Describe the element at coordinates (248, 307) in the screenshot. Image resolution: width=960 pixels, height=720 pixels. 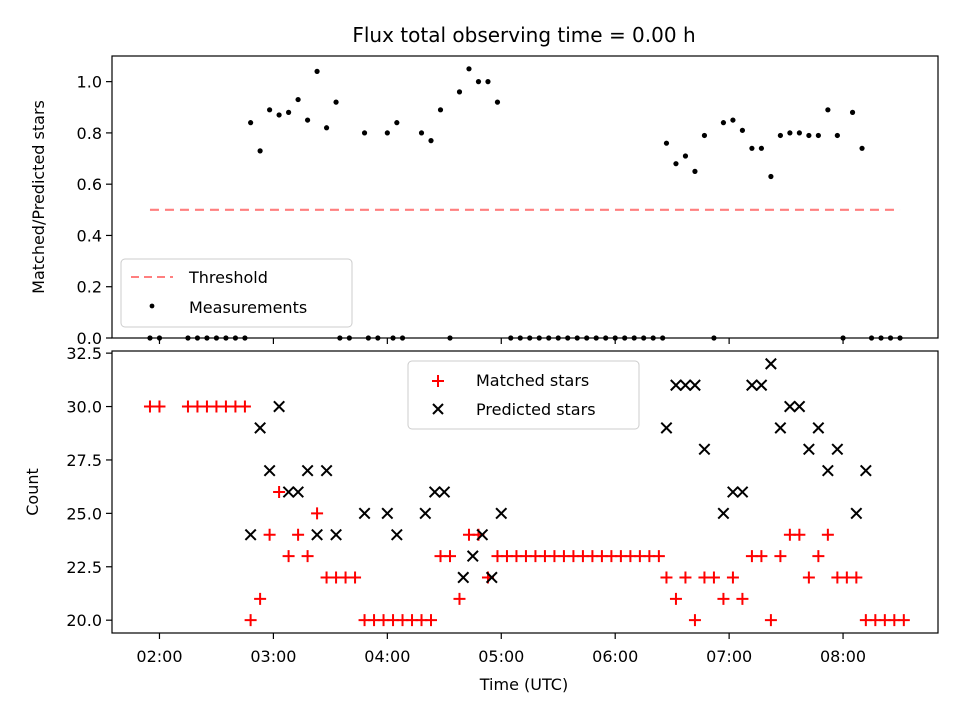
I see `legend-measurements-label: Measurements` at that location.